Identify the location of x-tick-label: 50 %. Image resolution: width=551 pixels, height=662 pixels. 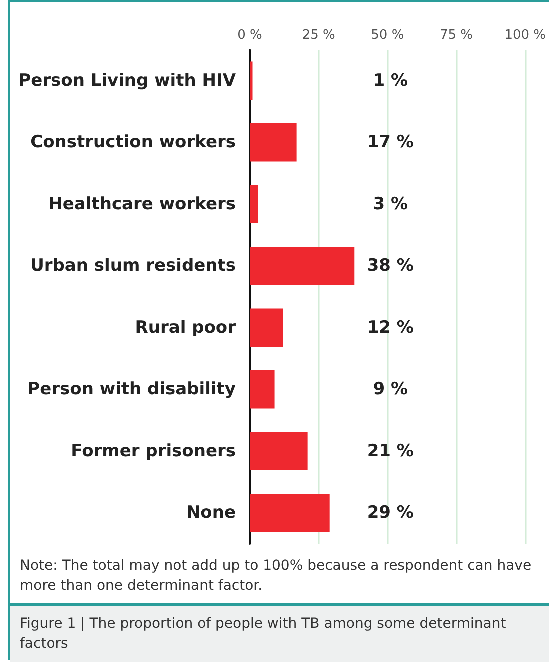
(387, 35).